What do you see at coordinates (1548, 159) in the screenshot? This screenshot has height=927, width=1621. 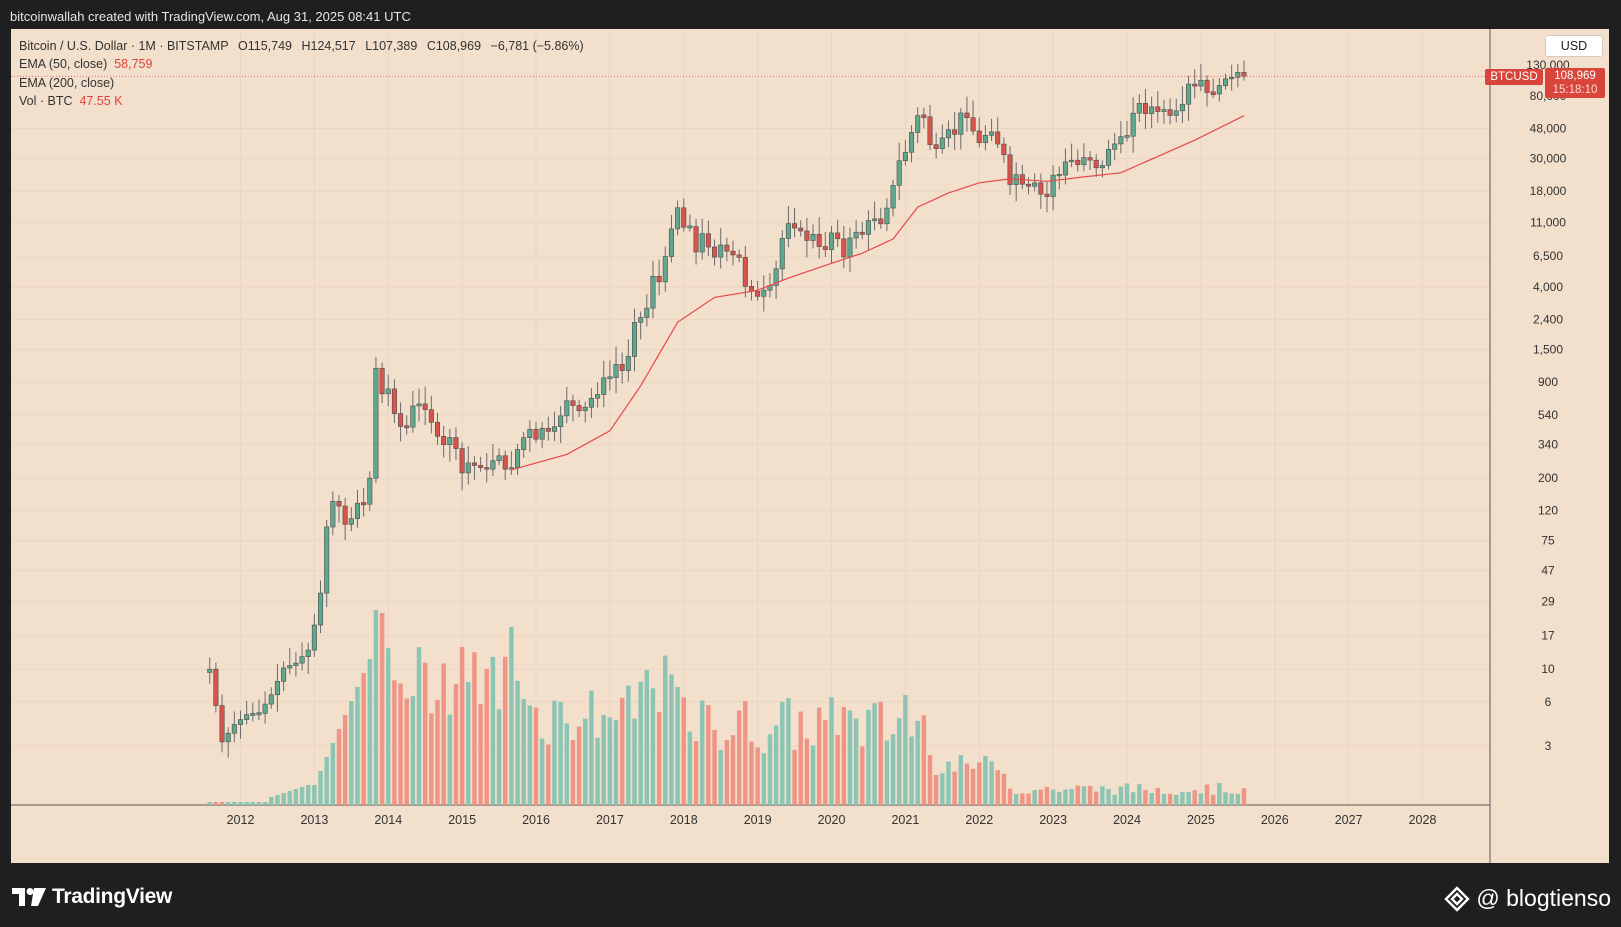 I see `y-tick-label: 30,000` at bounding box center [1548, 159].